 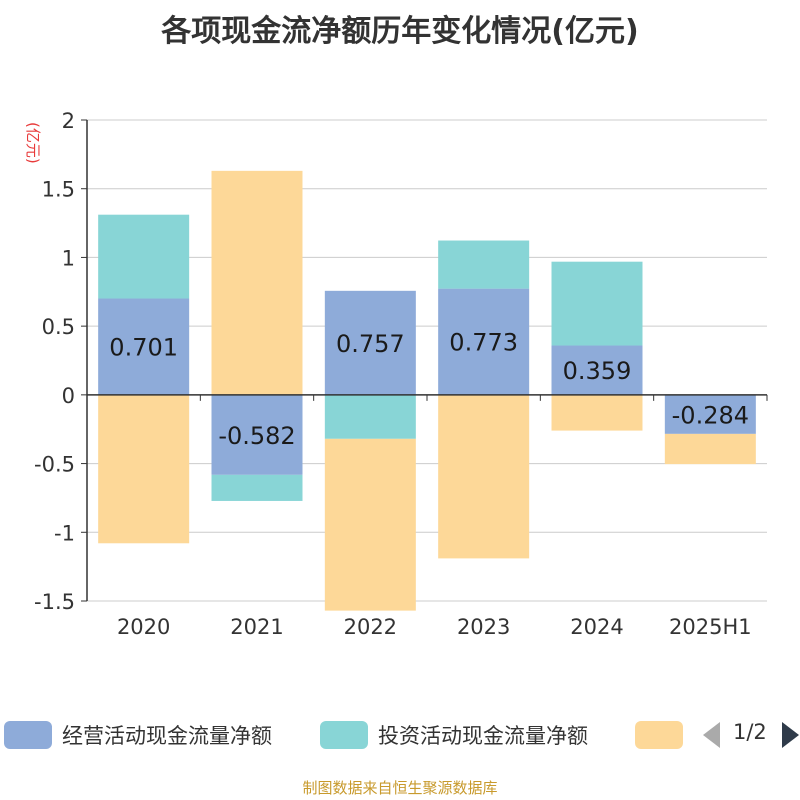 I want to click on y-tick-label: 2, so click(x=68, y=121).